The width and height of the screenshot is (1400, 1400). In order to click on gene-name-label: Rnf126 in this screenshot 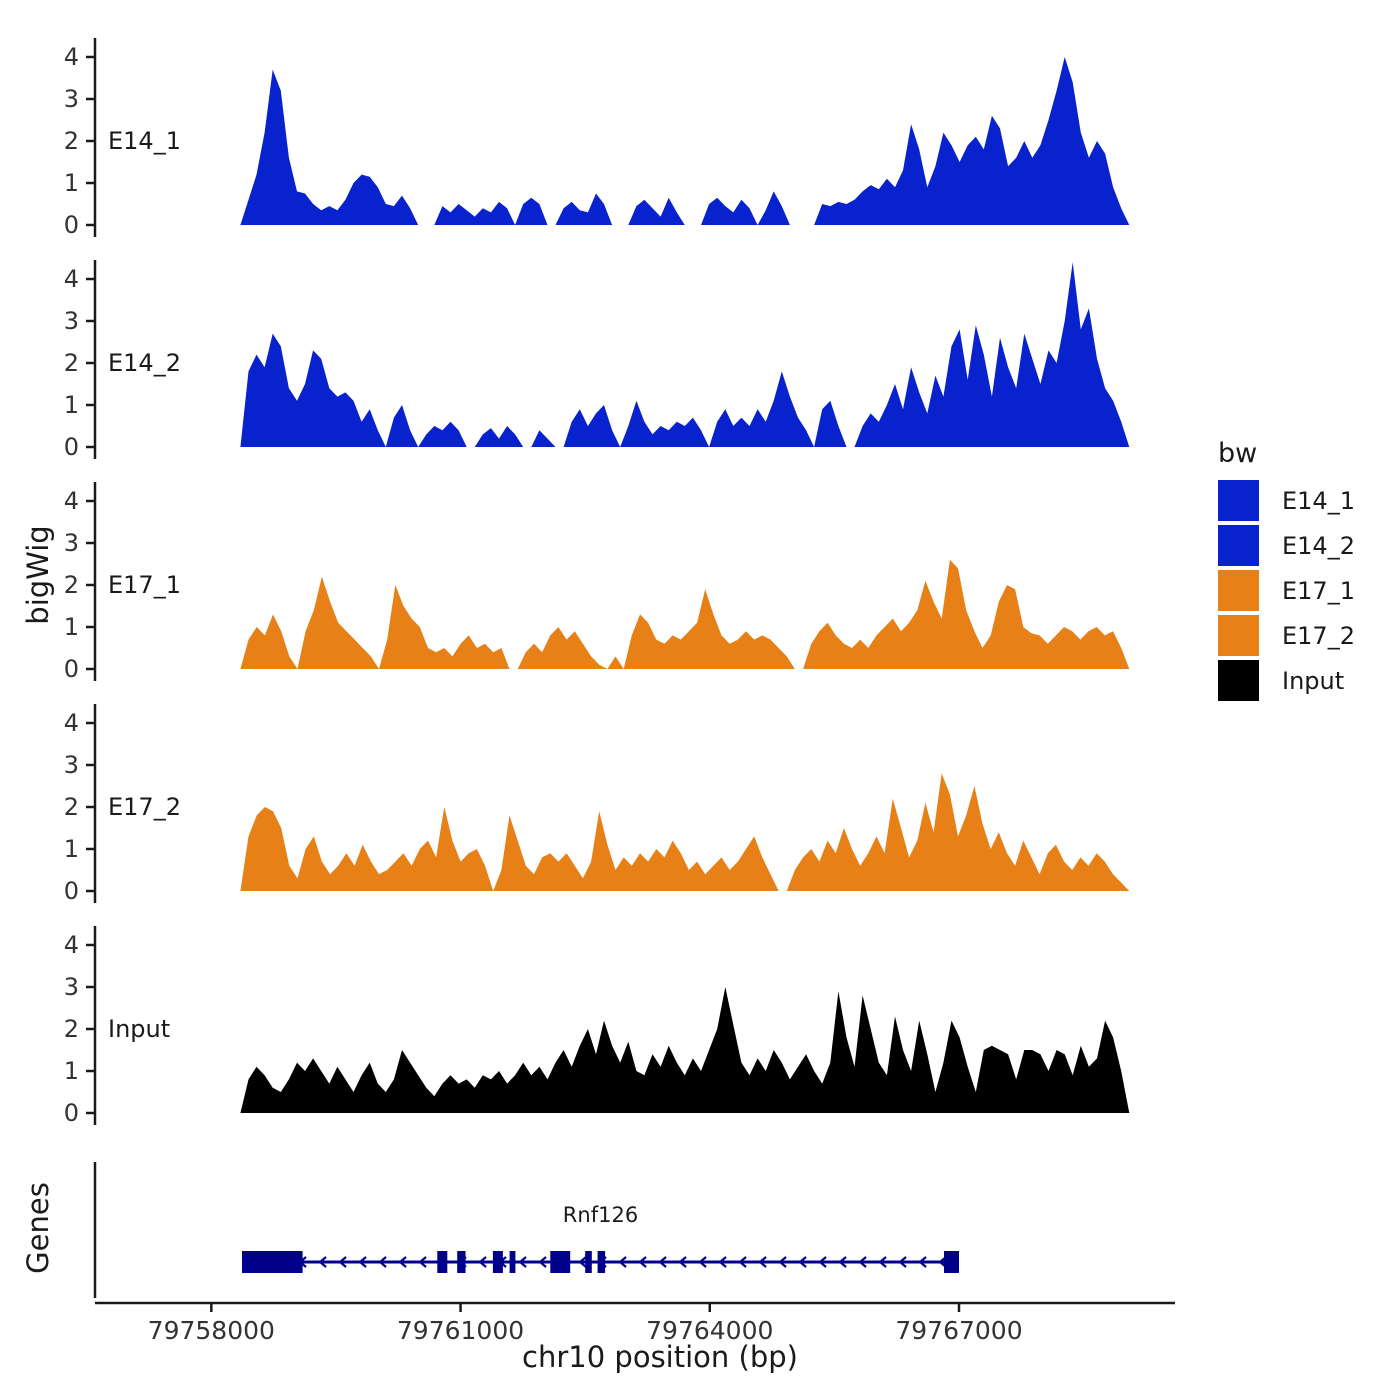, I will do `click(600, 1215)`.